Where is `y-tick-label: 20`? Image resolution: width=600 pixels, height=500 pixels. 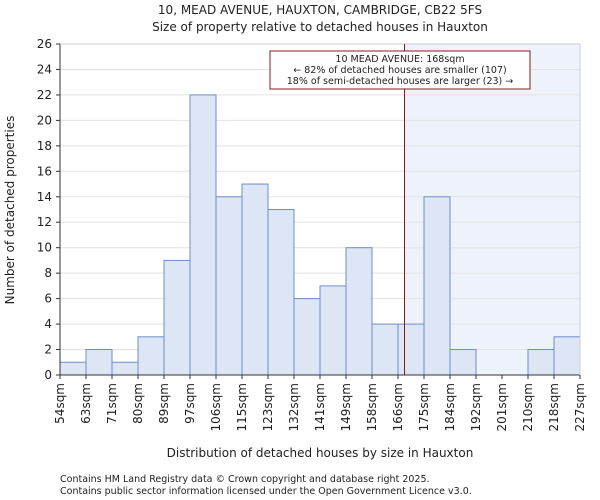
y-tick-label: 20 is located at coordinates (44, 120).